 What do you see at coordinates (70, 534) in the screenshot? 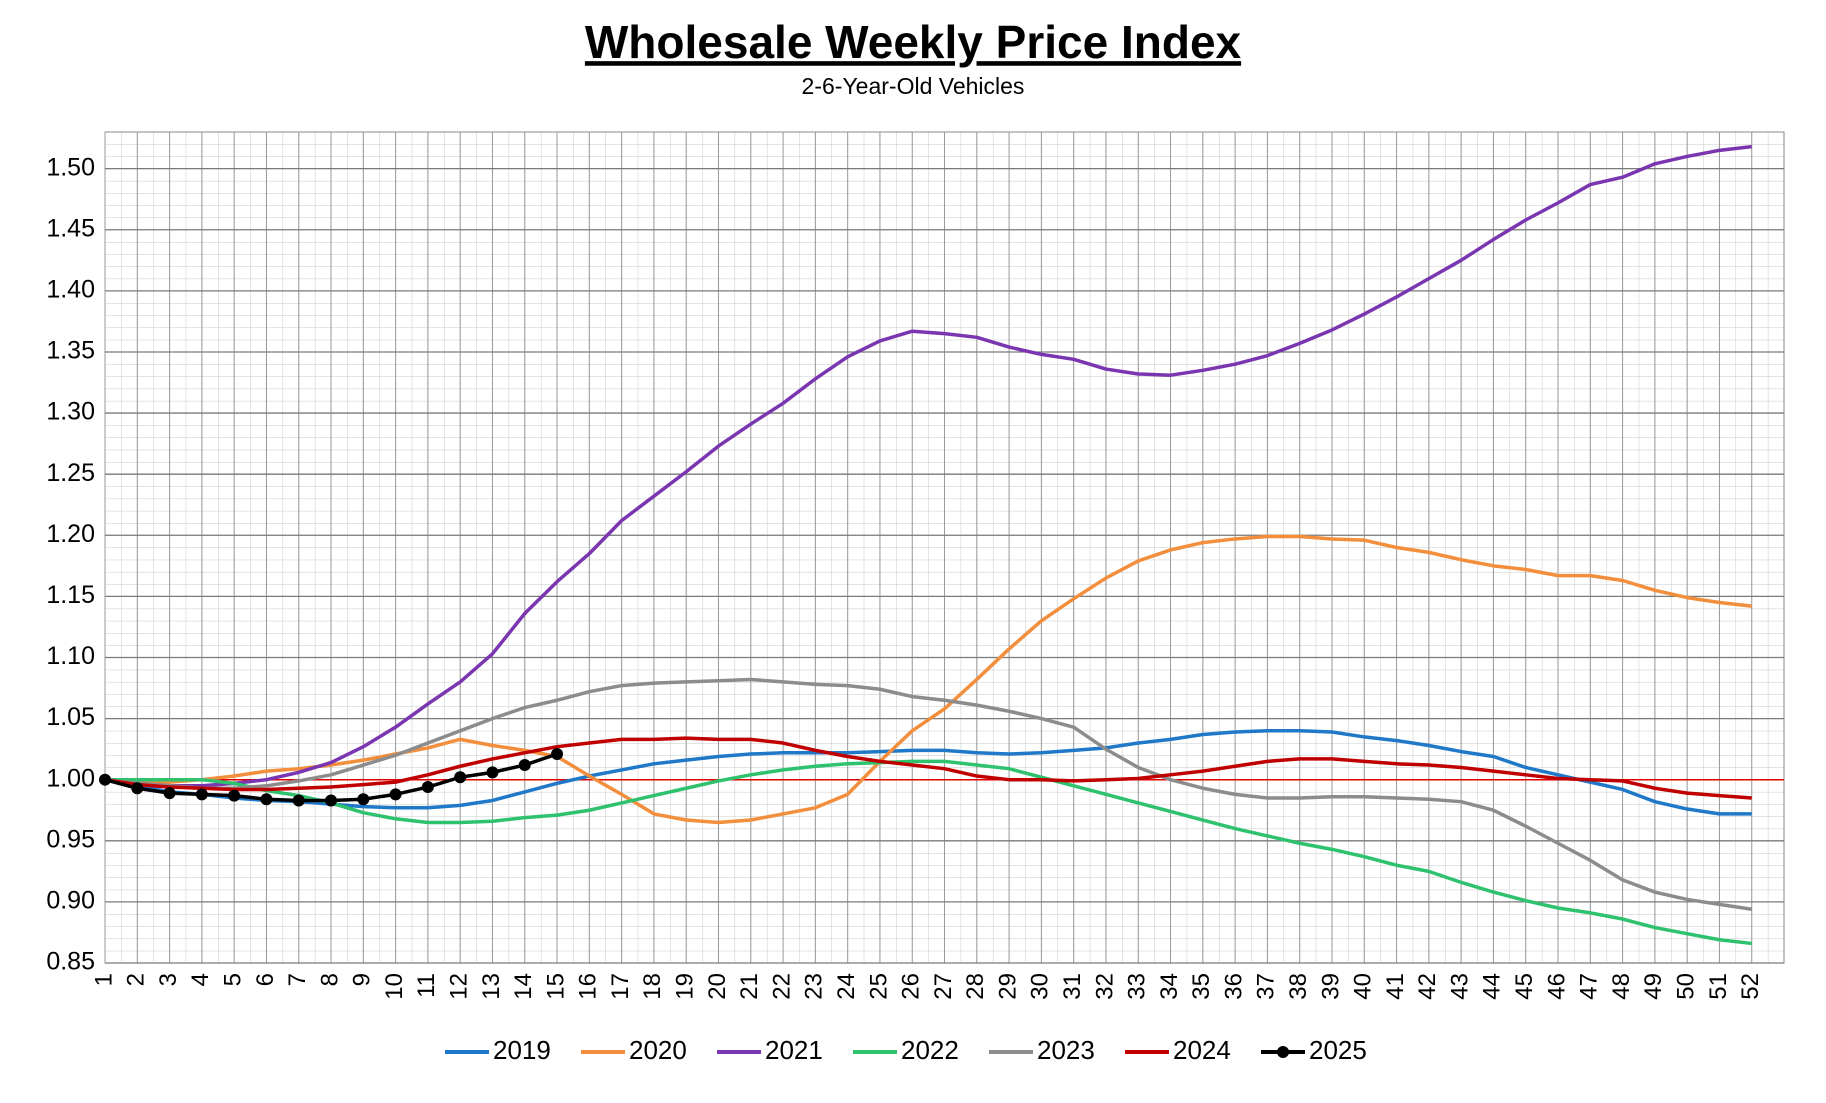
I see `y-tick-label: 1.20` at bounding box center [70, 534].